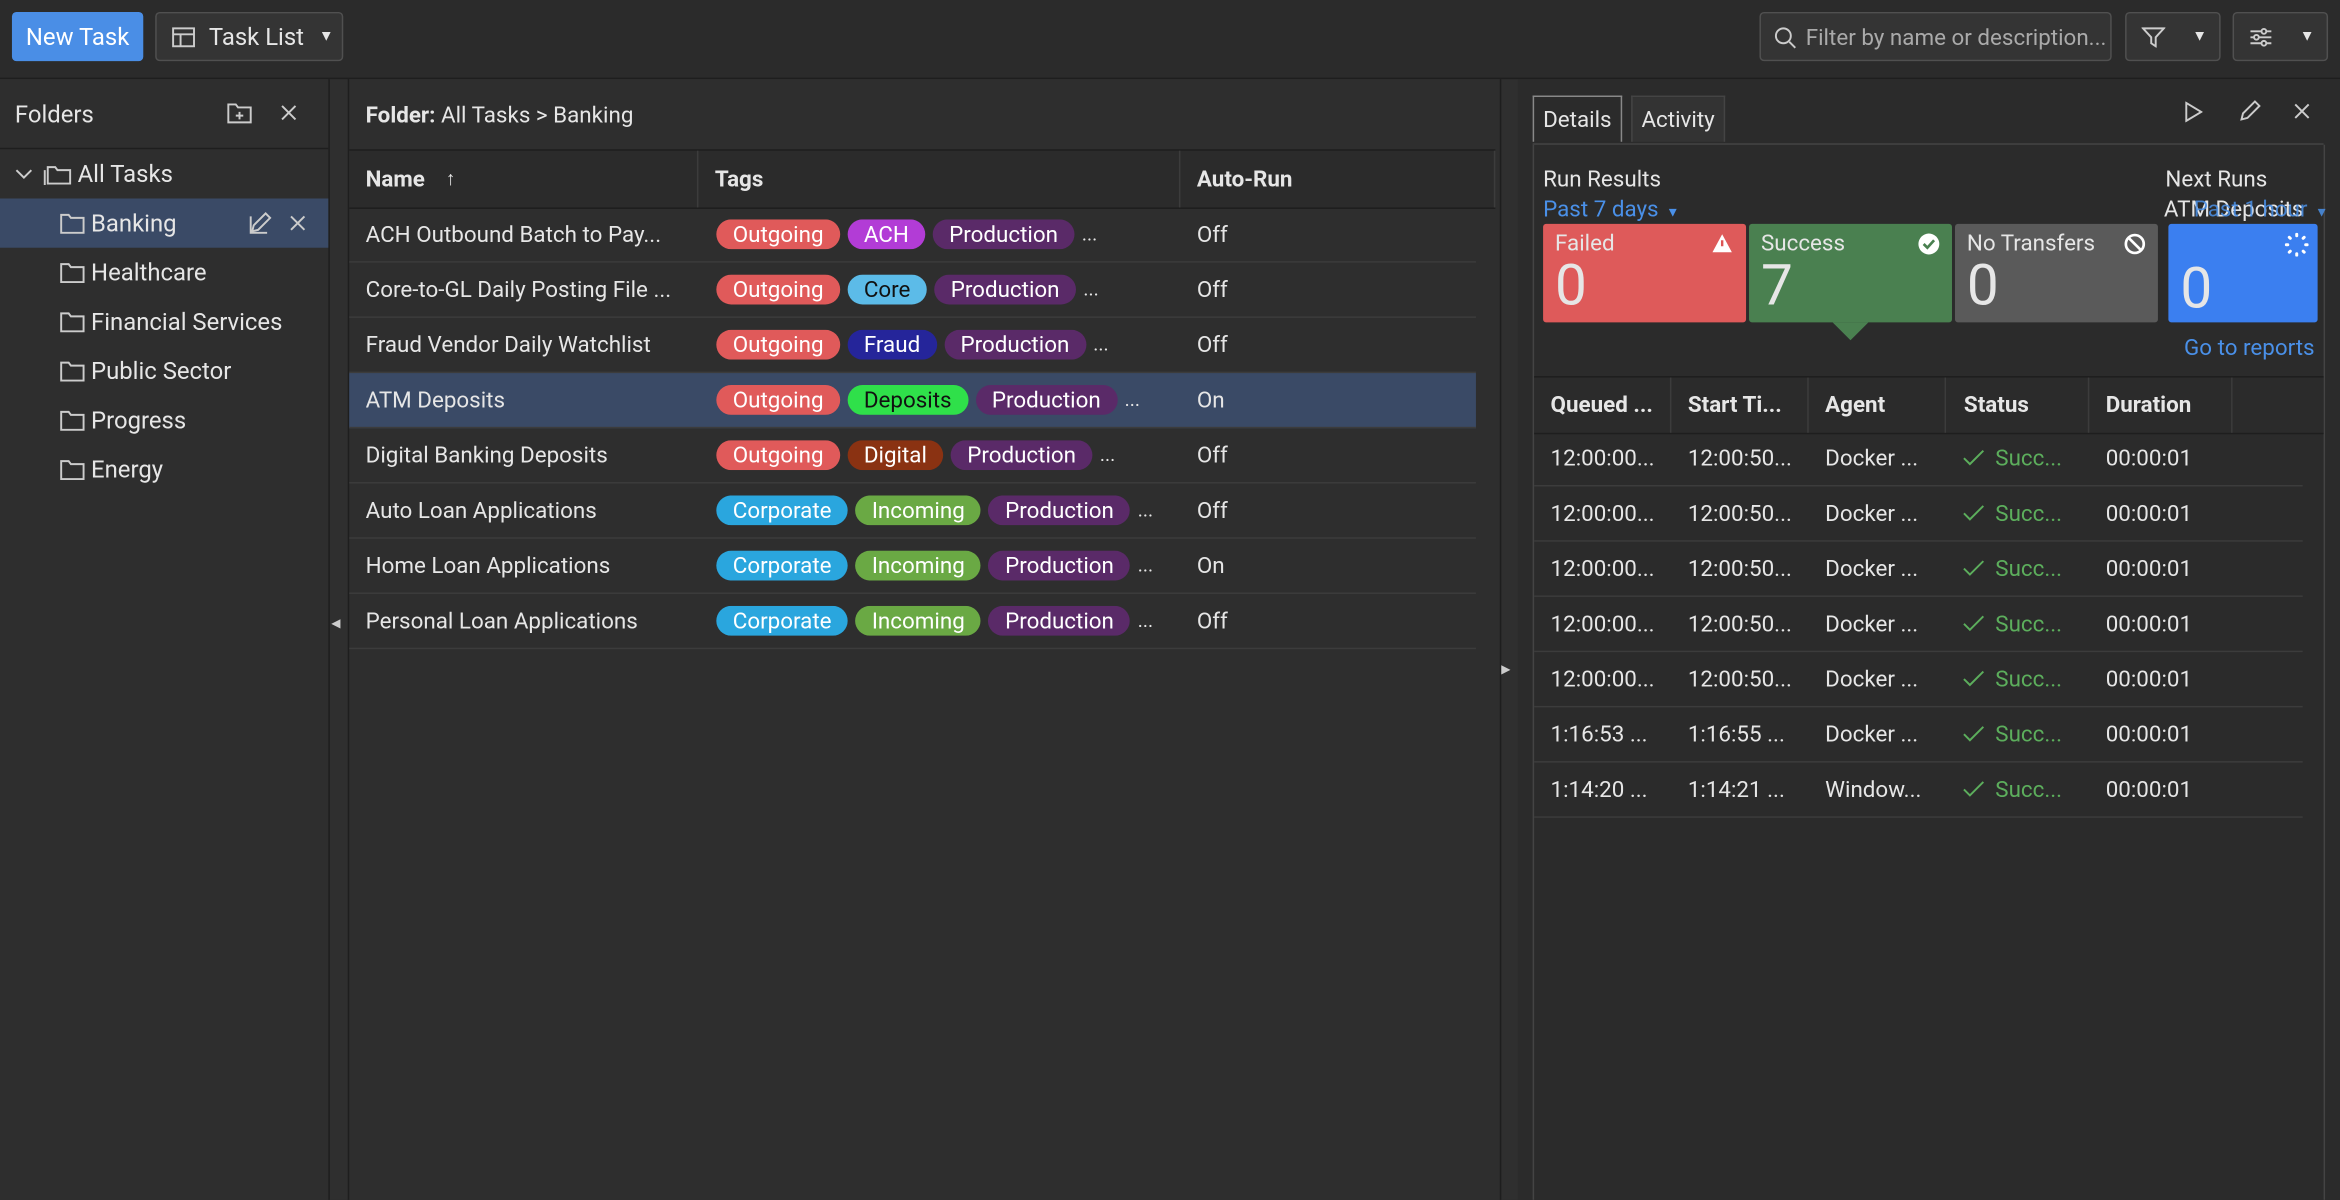 The height and width of the screenshot is (1200, 2340). I want to click on column-header: Auto-Run, so click(1338, 179).